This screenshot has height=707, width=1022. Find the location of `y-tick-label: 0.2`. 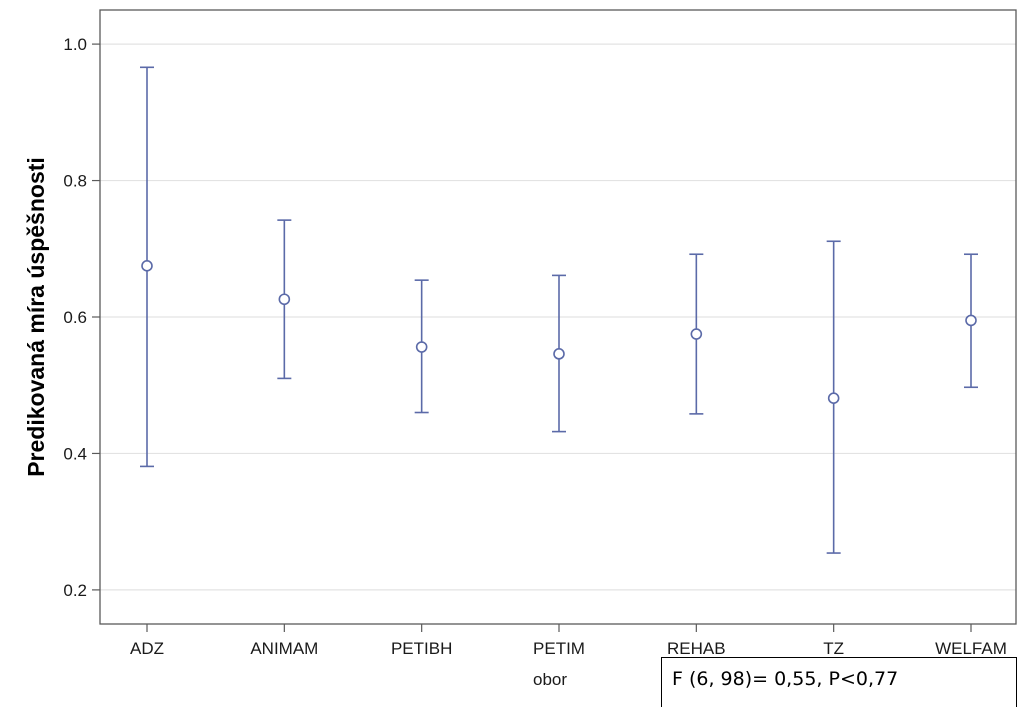

y-tick-label: 0.2 is located at coordinates (75, 590).